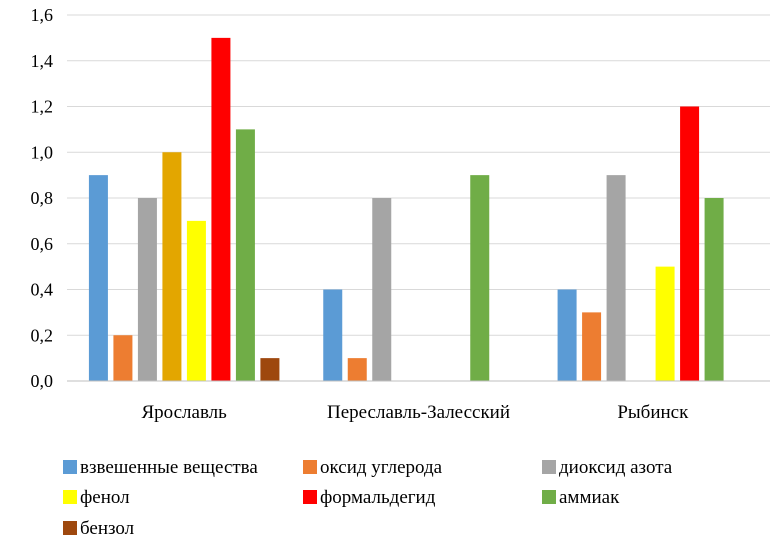 The image size is (780, 552). Describe the element at coordinates (42, 15) in the screenshot. I see `y-tick-label: 1,6` at that location.